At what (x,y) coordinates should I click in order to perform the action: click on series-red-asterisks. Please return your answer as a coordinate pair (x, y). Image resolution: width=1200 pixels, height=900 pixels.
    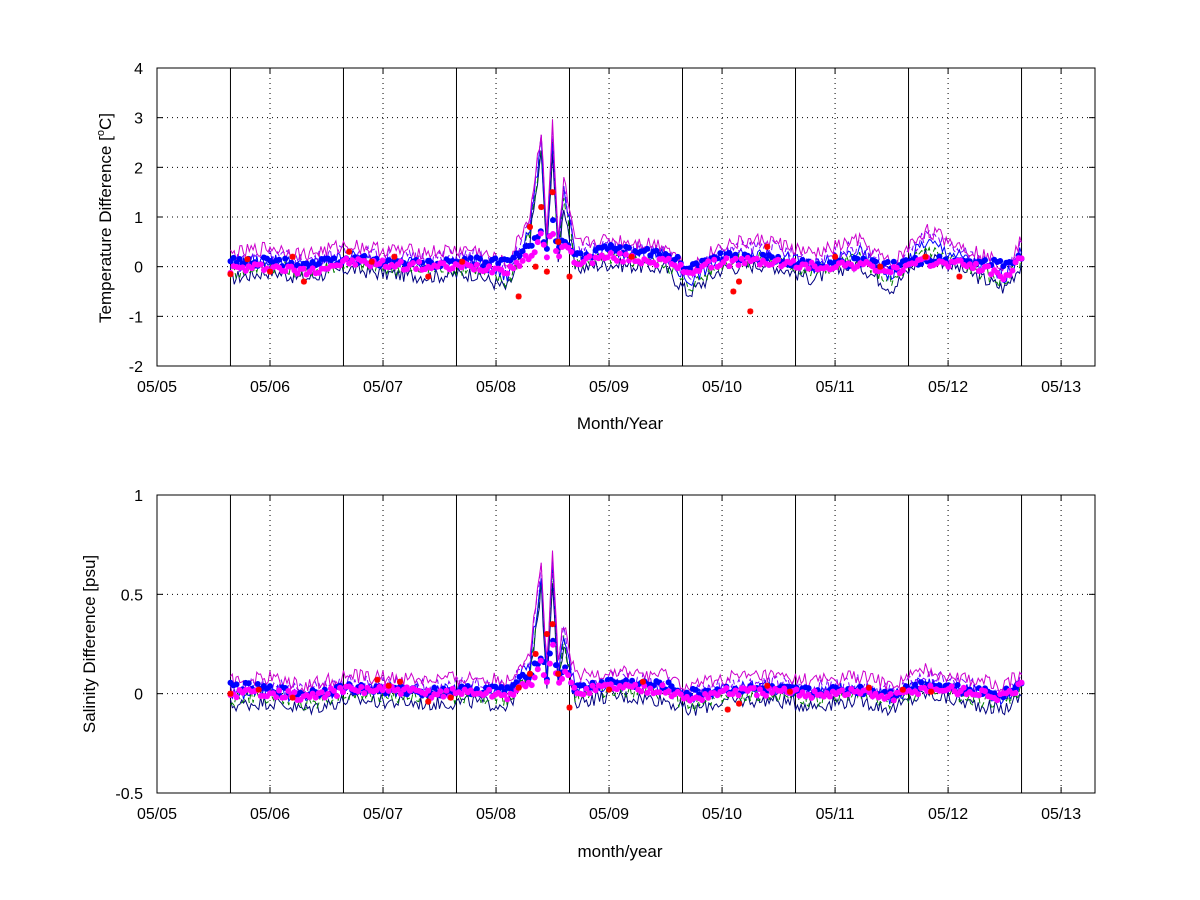
    Looking at the image, I should click on (595, 252).